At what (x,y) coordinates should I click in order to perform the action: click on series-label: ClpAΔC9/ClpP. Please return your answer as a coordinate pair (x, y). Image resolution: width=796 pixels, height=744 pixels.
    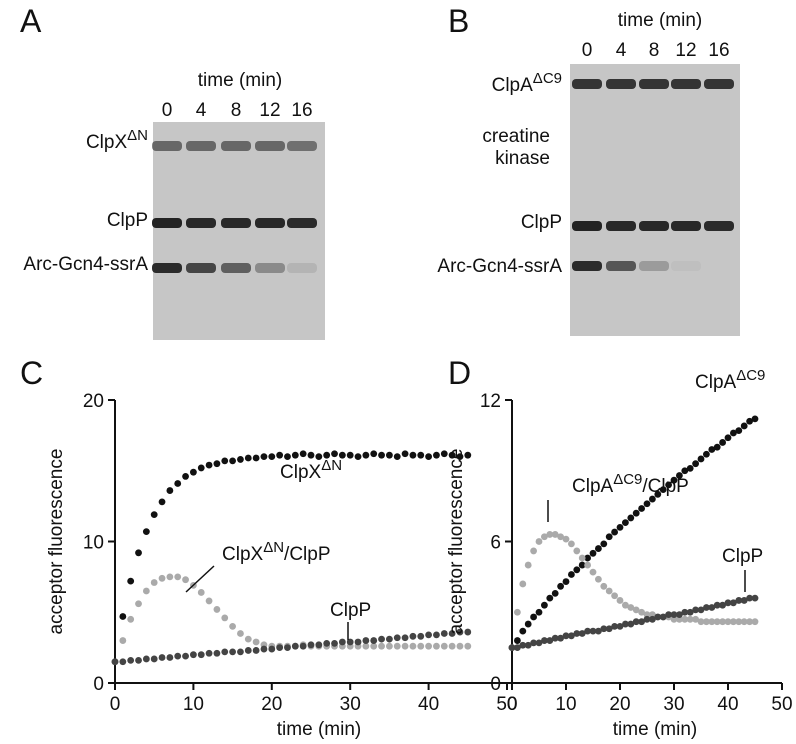
    Looking at the image, I should click on (630, 484).